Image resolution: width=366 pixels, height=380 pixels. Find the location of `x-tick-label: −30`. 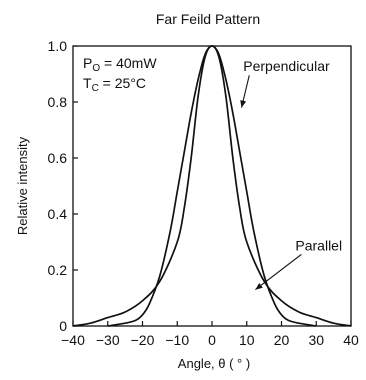

x-tick-label: −30 is located at coordinates (108, 340).